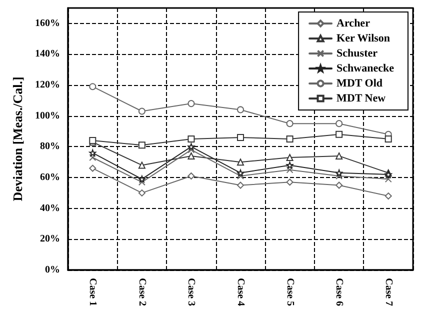 This screenshot has width=428, height=316. Describe the element at coordinates (240, 292) in the screenshot. I see `x-tick-label: Case 4` at that location.